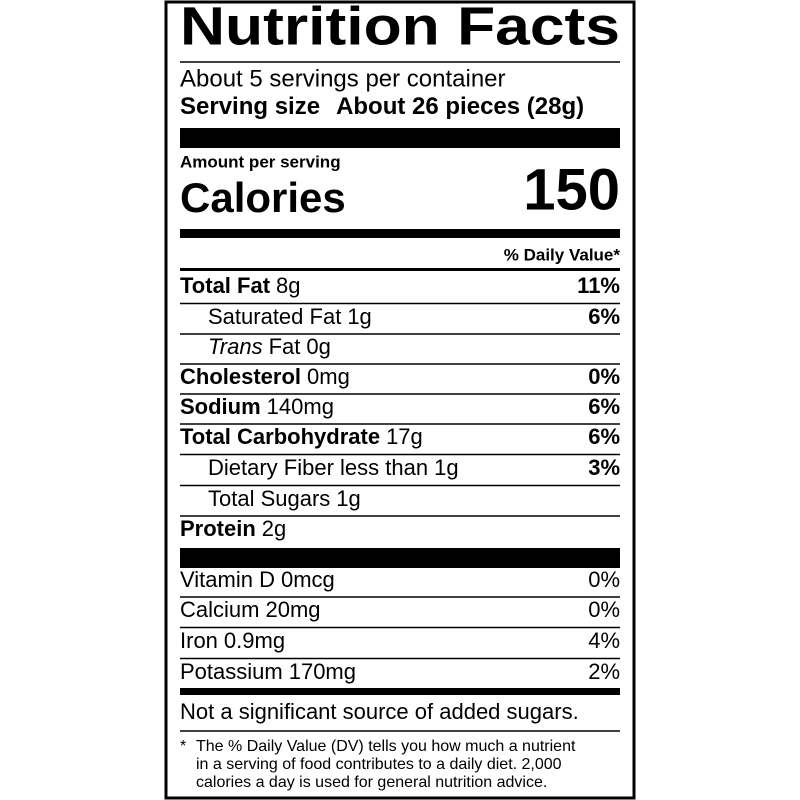 The image size is (800, 800). I want to click on nutrient-dv: 11%, so click(598, 285).